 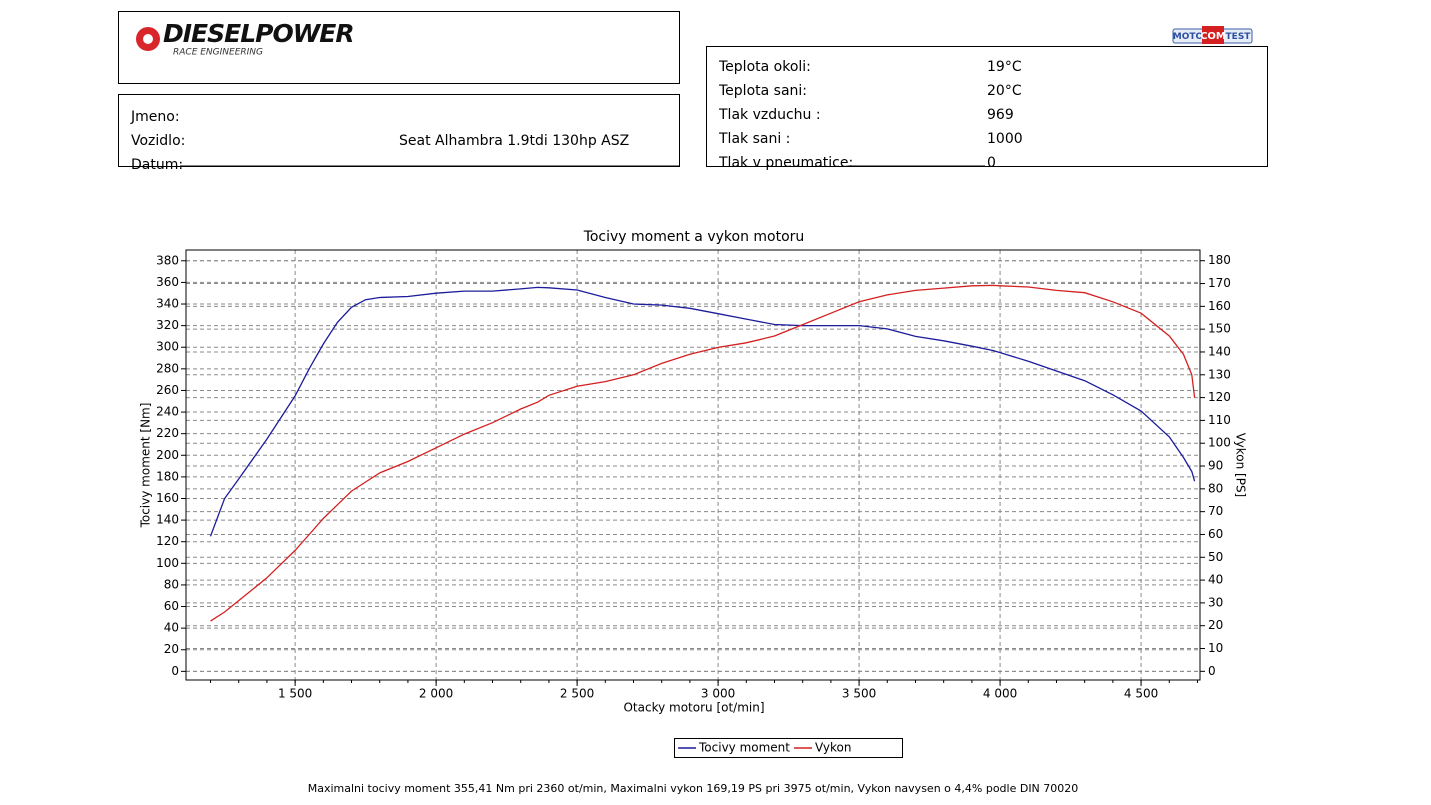 I want to click on y2-tick-label: 180, so click(x=1219, y=260).